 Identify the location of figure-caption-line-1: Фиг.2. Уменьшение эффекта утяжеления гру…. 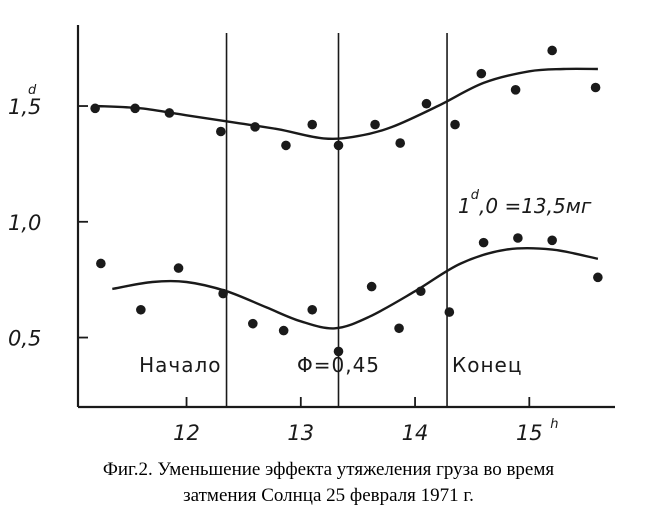
(328, 469).